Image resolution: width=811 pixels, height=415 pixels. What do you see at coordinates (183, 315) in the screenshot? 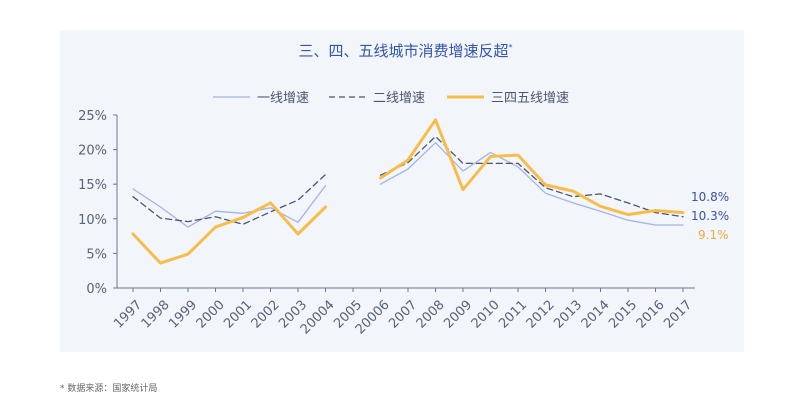
I see `x-tick-label: 1999` at bounding box center [183, 315].